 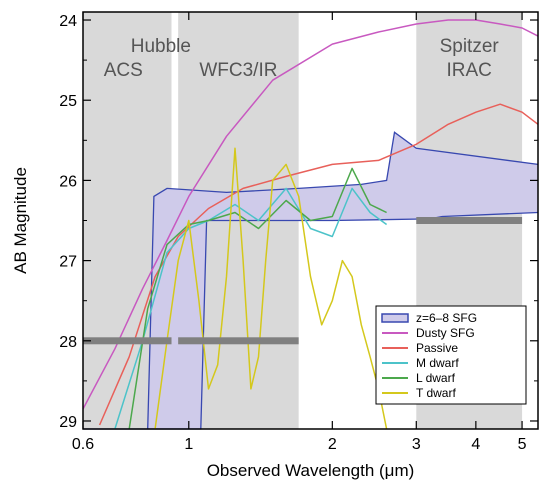 What do you see at coordinates (436, 393) in the screenshot?
I see `legend-label: T dwarf` at bounding box center [436, 393].